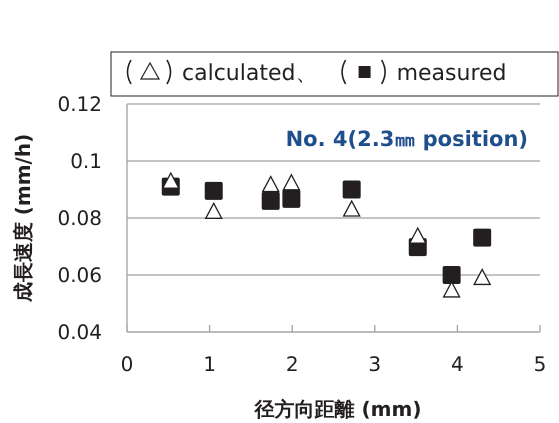  What do you see at coordinates (86, 161) in the screenshot?
I see `y-tick-label: 0.1` at bounding box center [86, 161].